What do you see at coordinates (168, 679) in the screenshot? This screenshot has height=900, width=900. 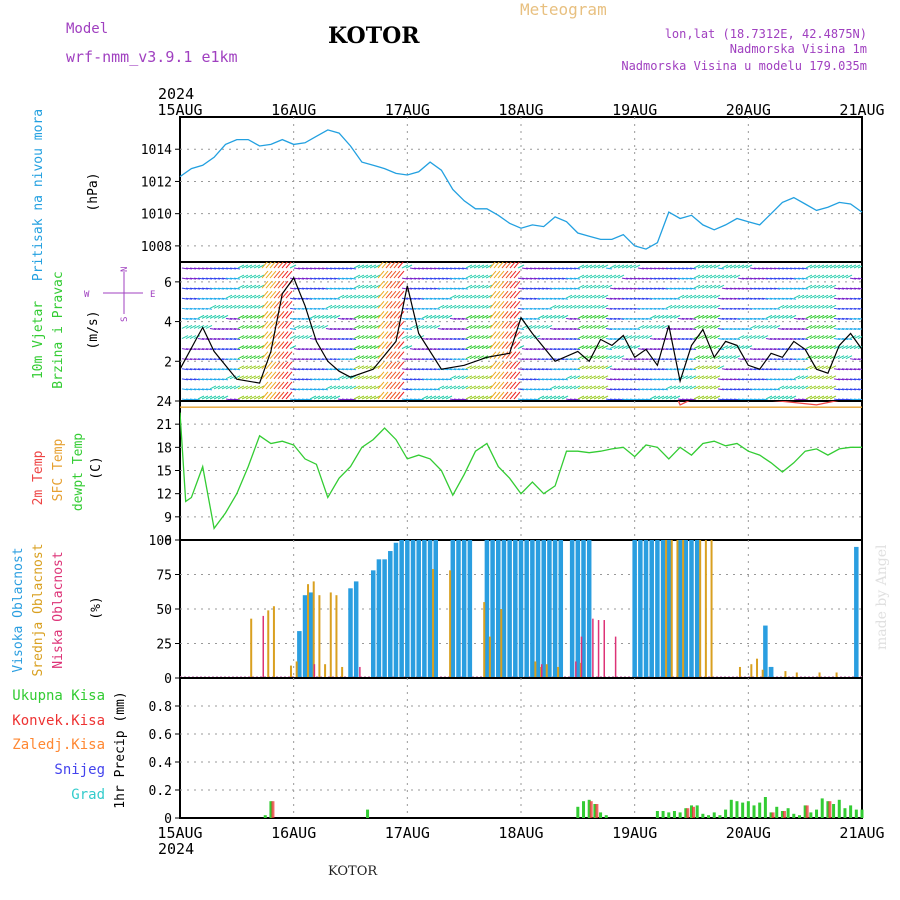 I see `y-tick-label: 0` at bounding box center [168, 679].